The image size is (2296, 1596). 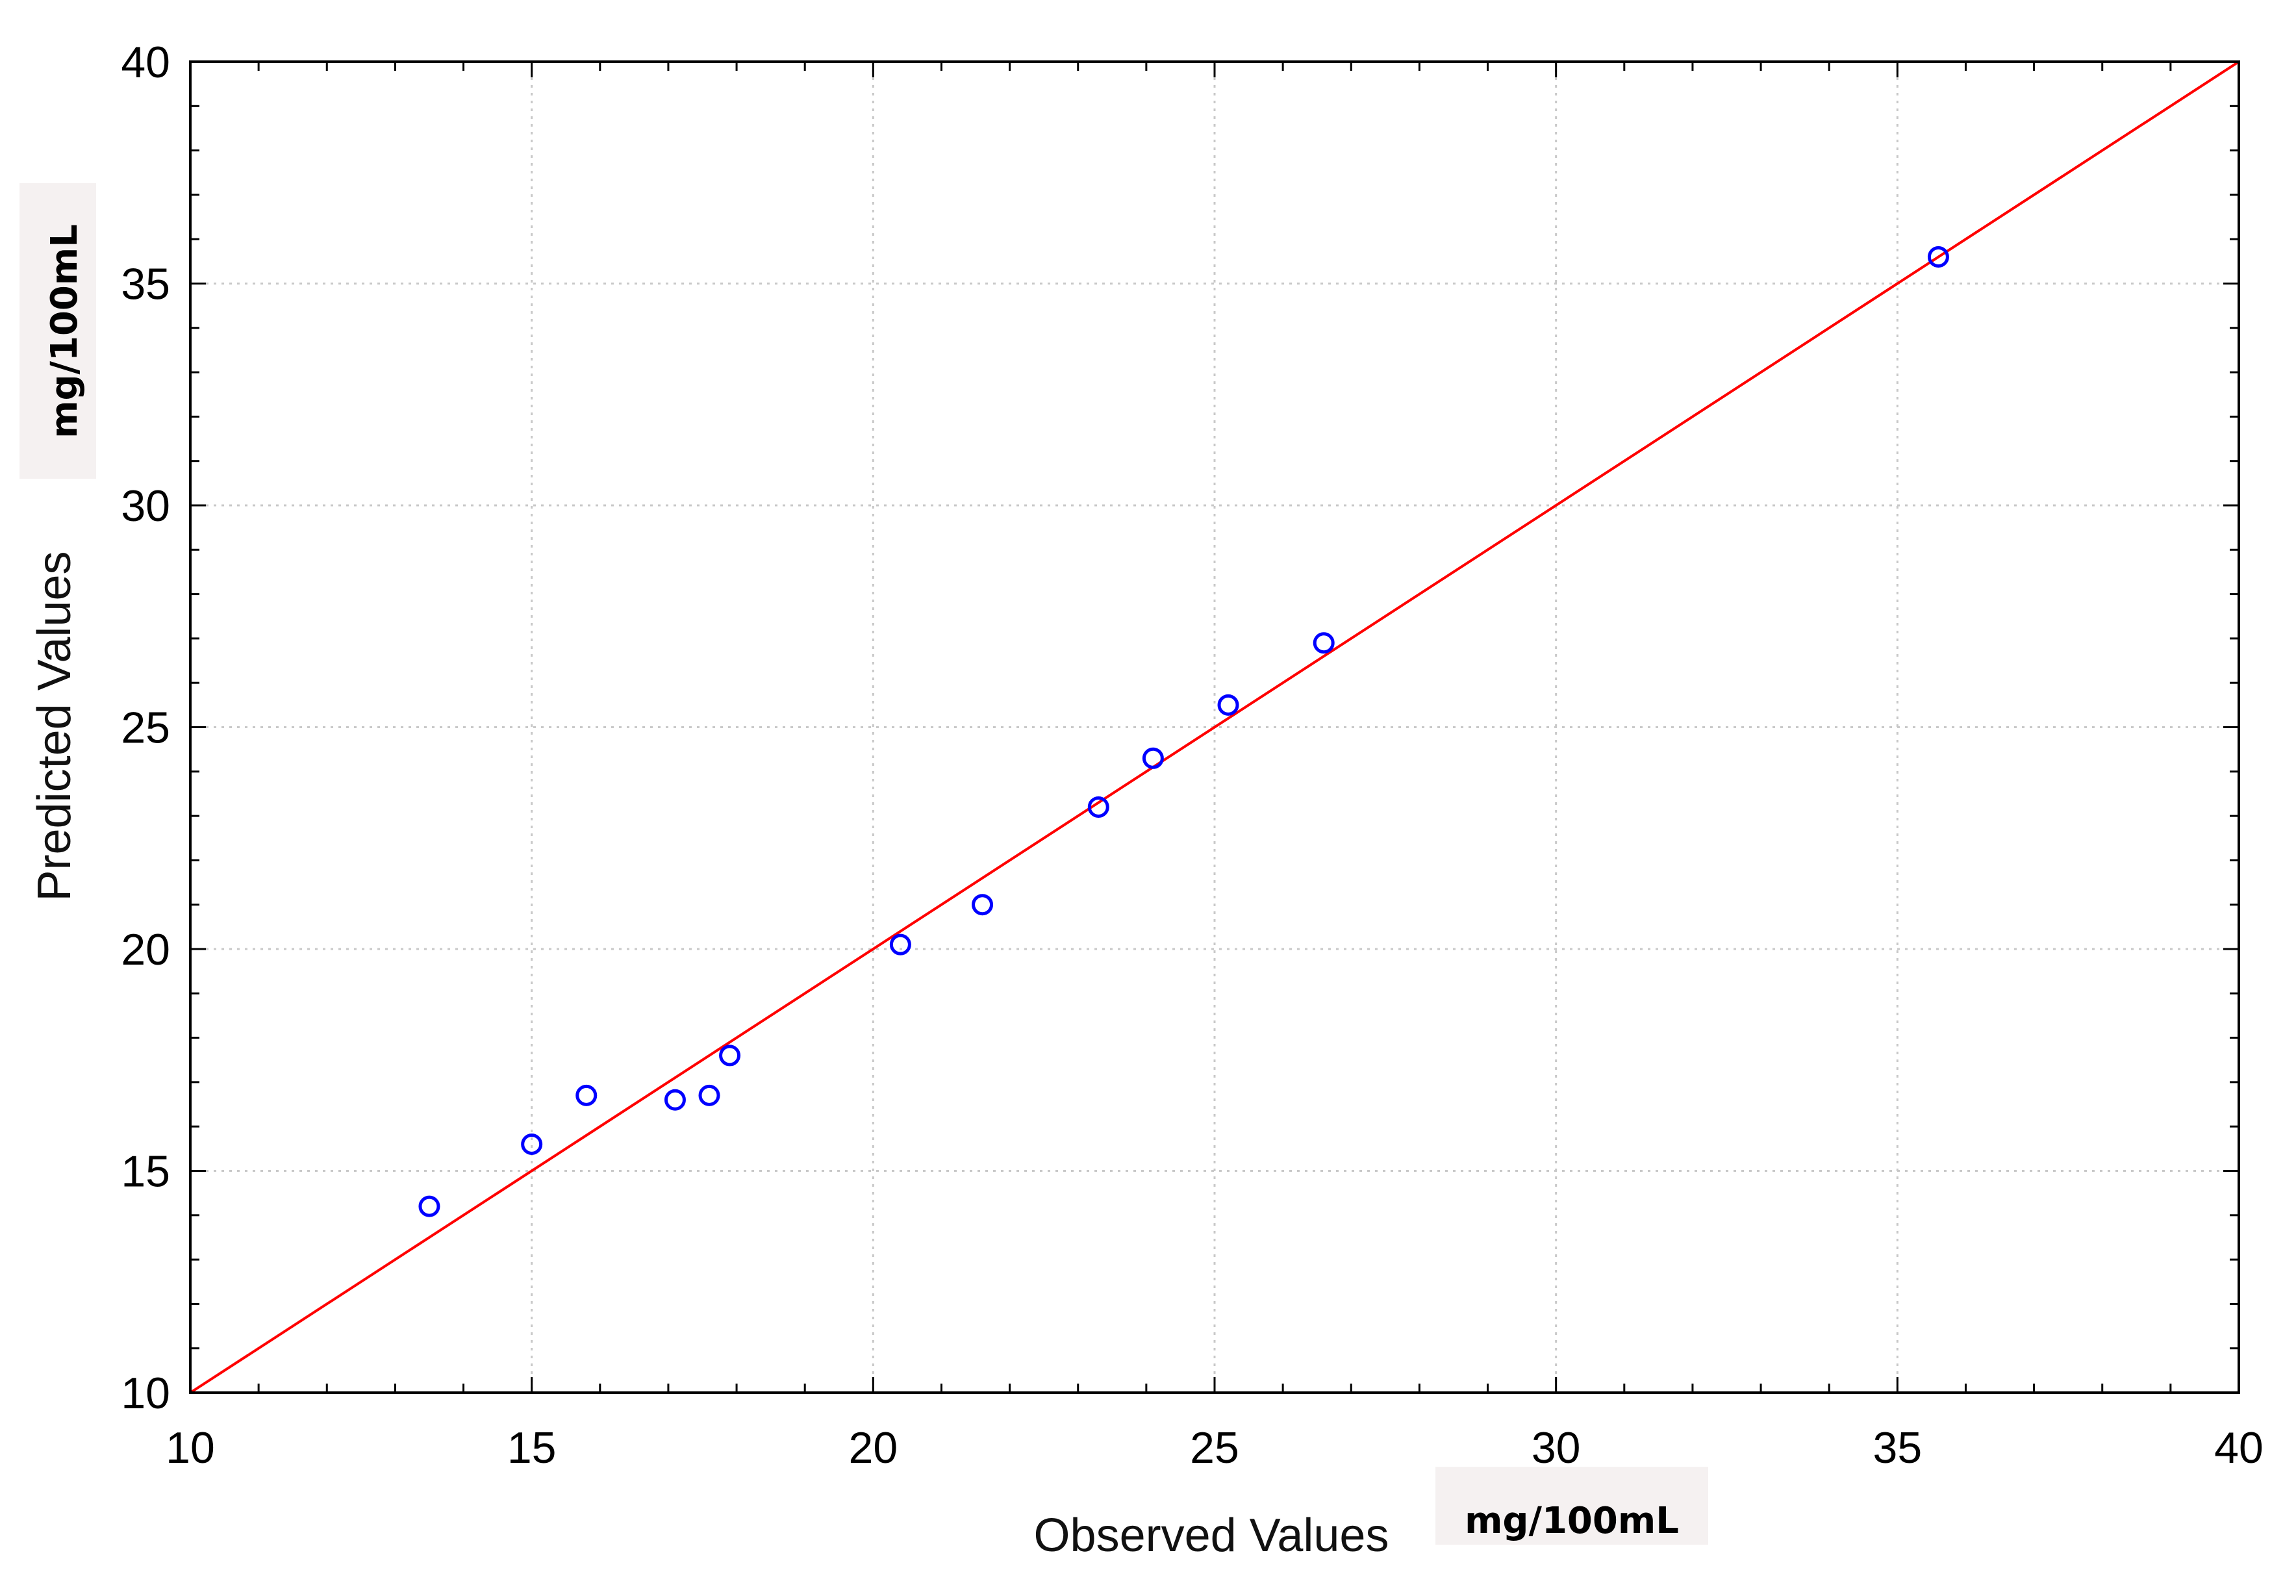 I want to click on y-tick-label: 35, so click(x=145, y=284).